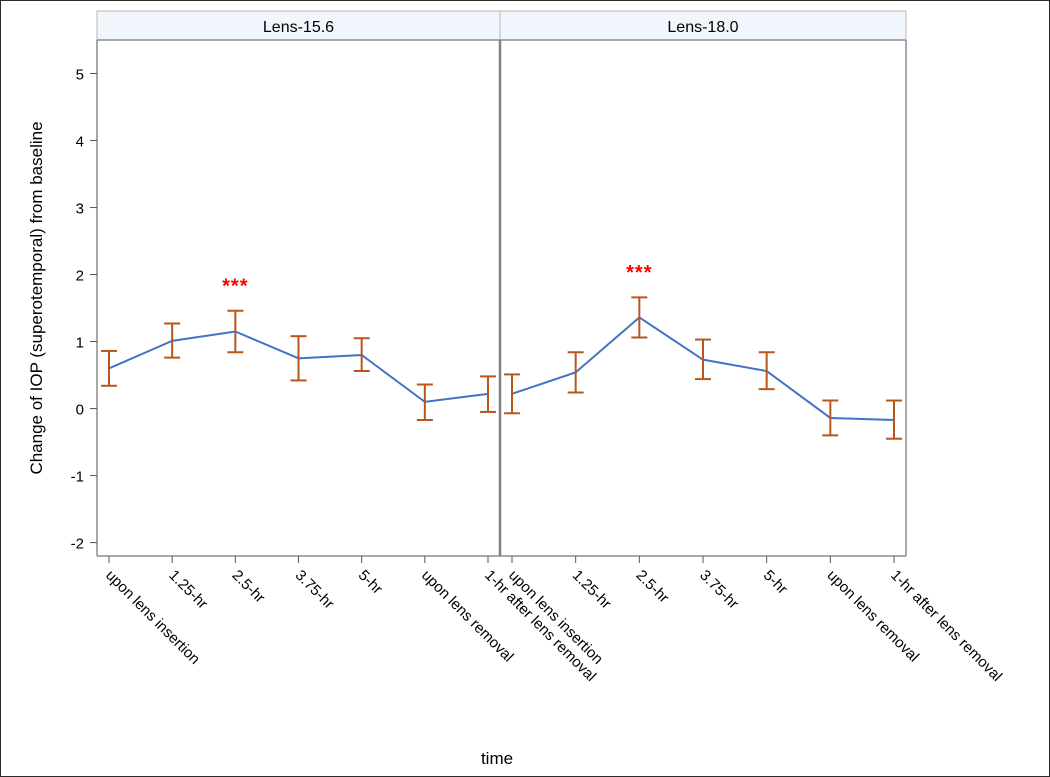  What do you see at coordinates (80, 276) in the screenshot?
I see `y-tick-label: 2` at bounding box center [80, 276].